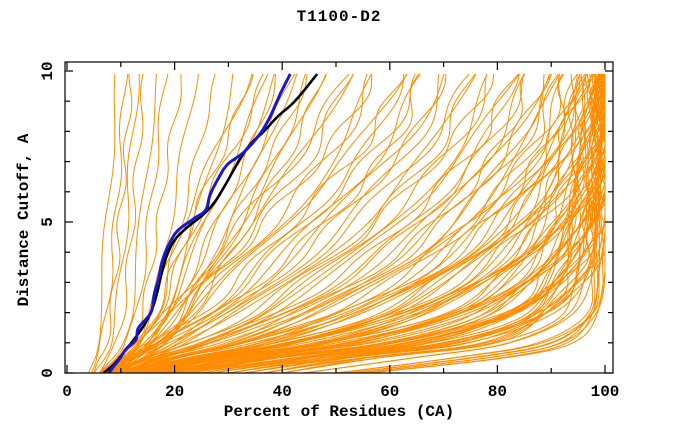  I want to click on y-tick-label: 10, so click(48, 70).